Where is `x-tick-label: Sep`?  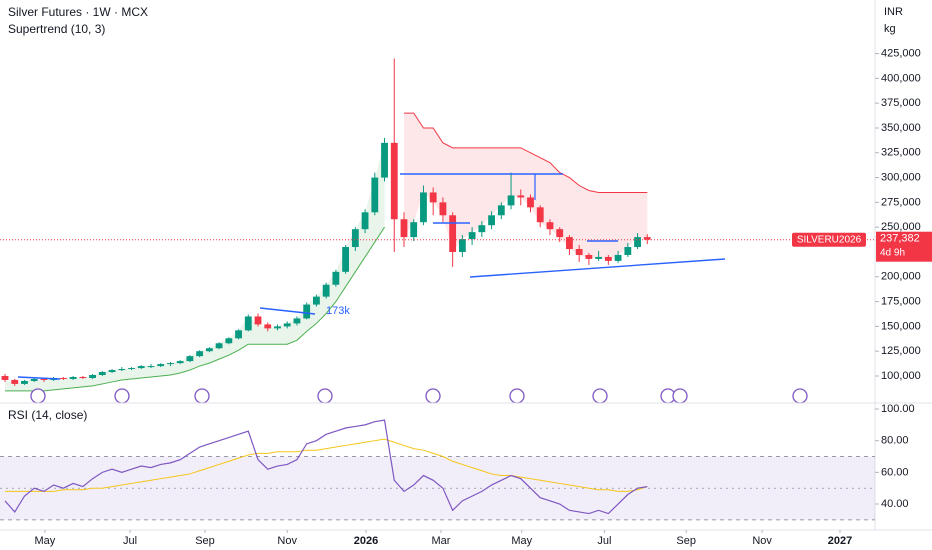 x-tick-label: Sep is located at coordinates (686, 541).